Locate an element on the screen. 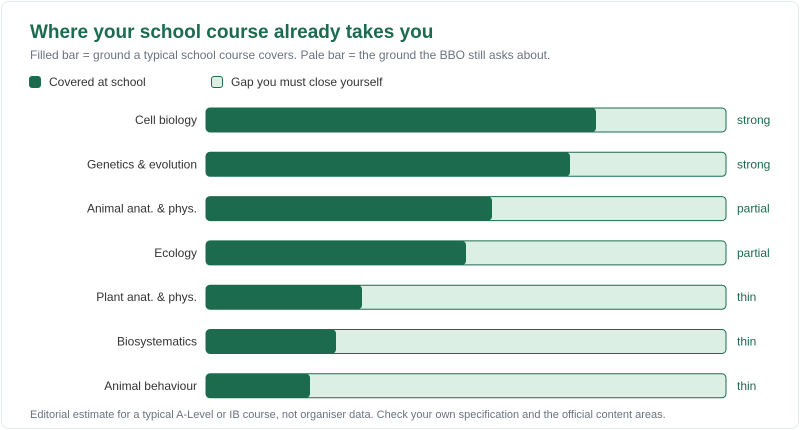  legend-label-gap: Gap you must close yourself is located at coordinates (307, 82).